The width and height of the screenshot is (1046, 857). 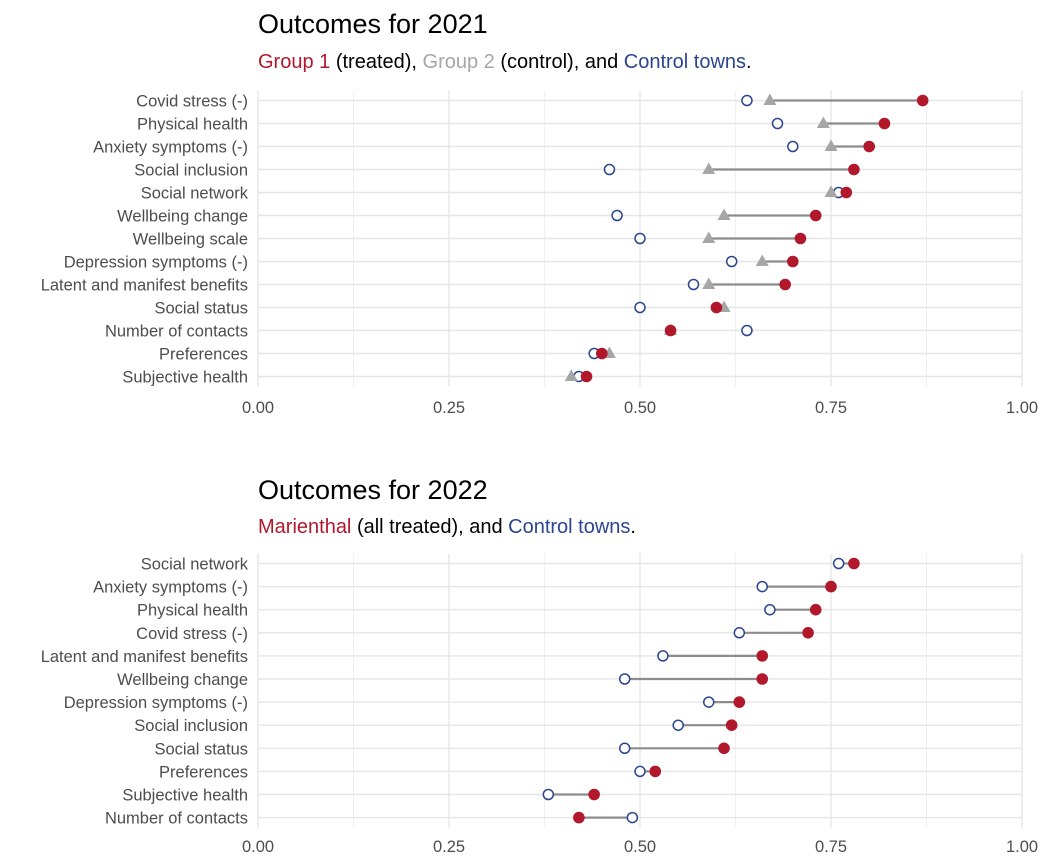 What do you see at coordinates (304, 527) in the screenshot?
I see `subtitle-treated: Marienthal` at bounding box center [304, 527].